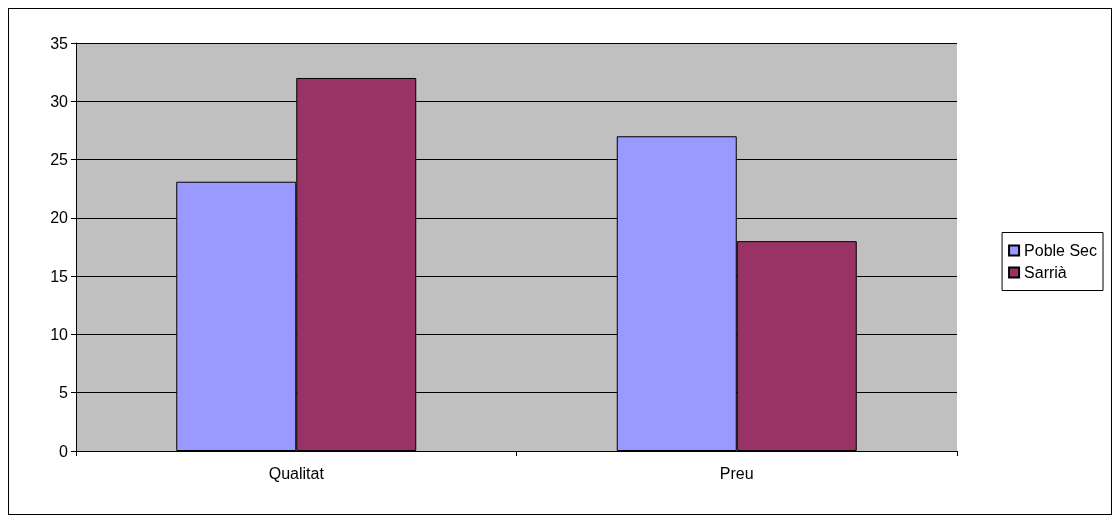 The width and height of the screenshot is (1120, 523). I want to click on y-tick-label: 35, so click(59, 43).